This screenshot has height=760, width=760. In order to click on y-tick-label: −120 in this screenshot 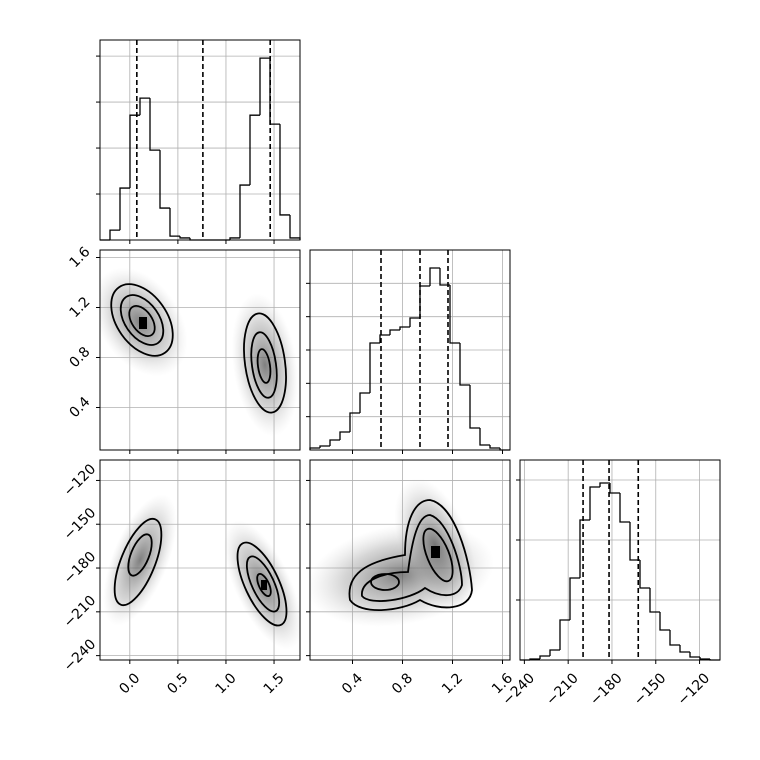, I will do `click(80, 480)`.